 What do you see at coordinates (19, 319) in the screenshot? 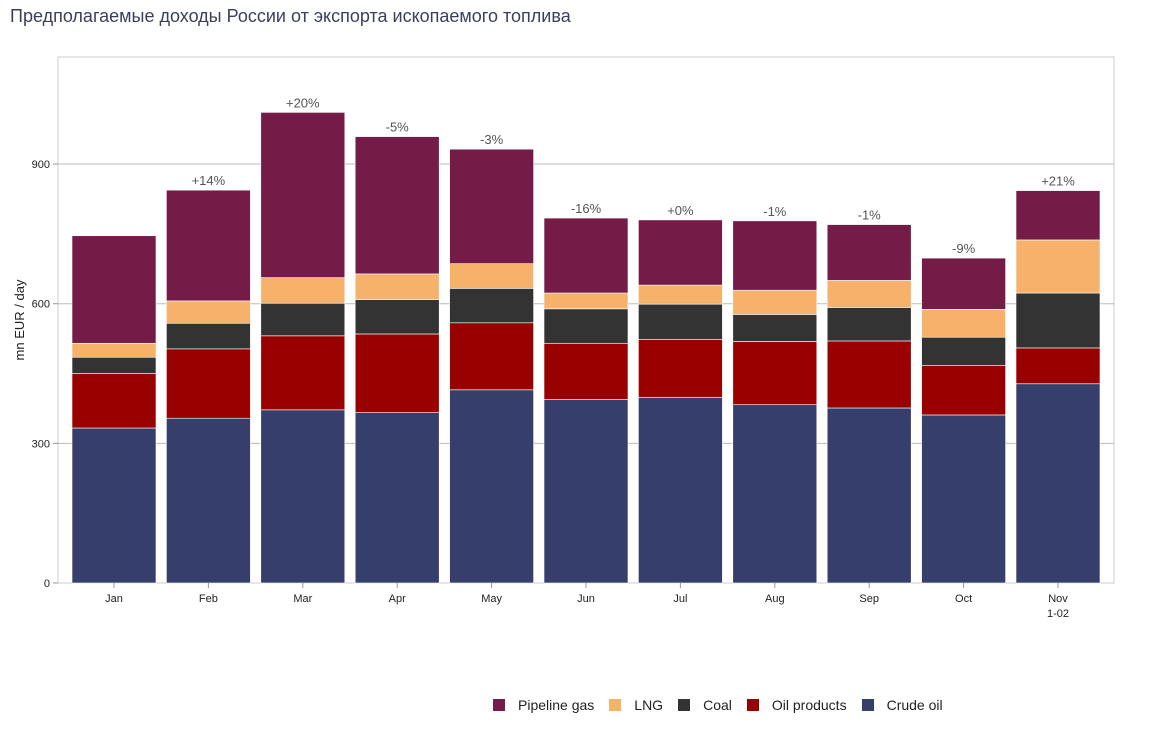
I see `y-axis-label: mn EUR / day` at bounding box center [19, 319].